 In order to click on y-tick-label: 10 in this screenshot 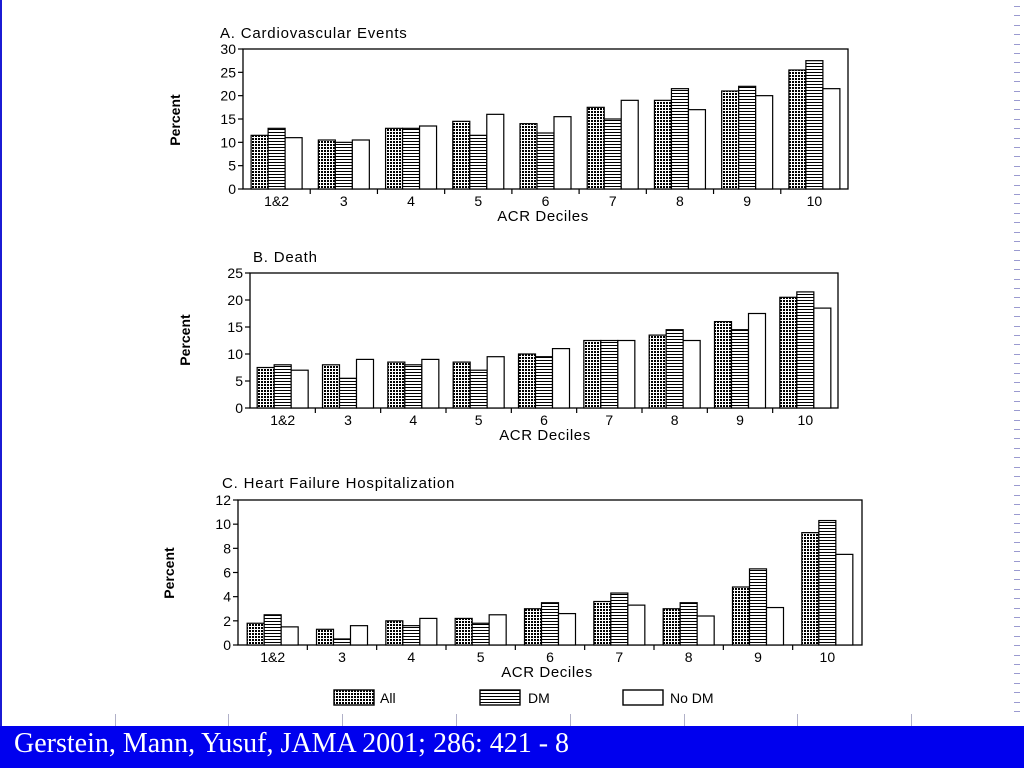, I will do `click(228, 142)`.